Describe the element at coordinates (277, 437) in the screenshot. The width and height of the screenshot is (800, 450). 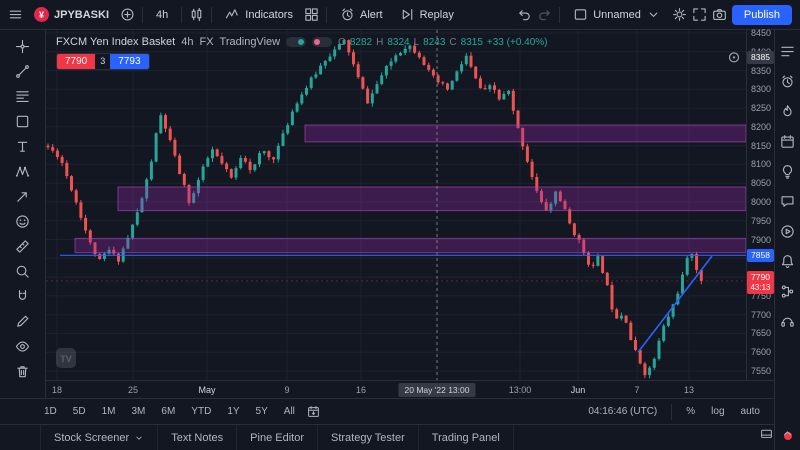
I see `tab-pine-editor: Pine Editor` at that location.